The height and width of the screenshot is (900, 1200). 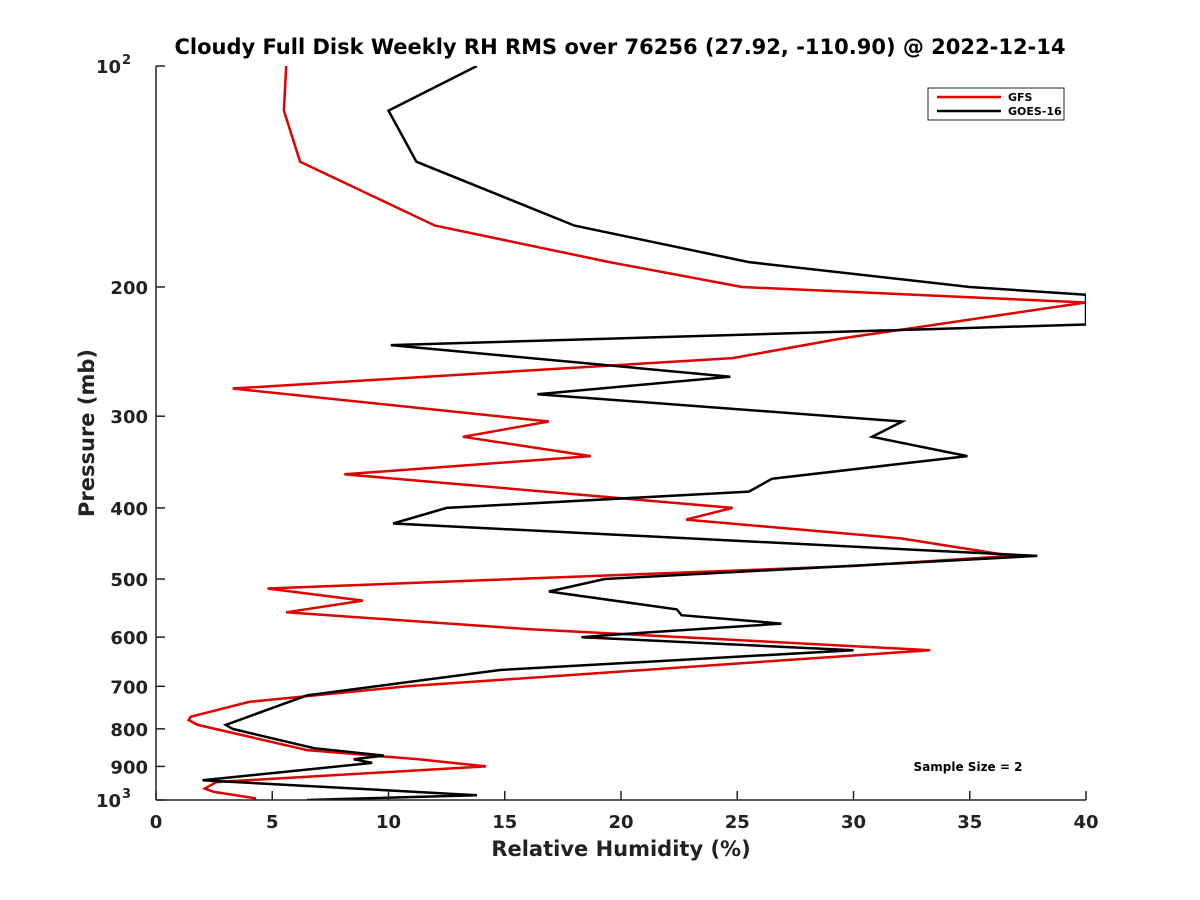 I want to click on x-tick-label: 5, so click(x=272, y=822).